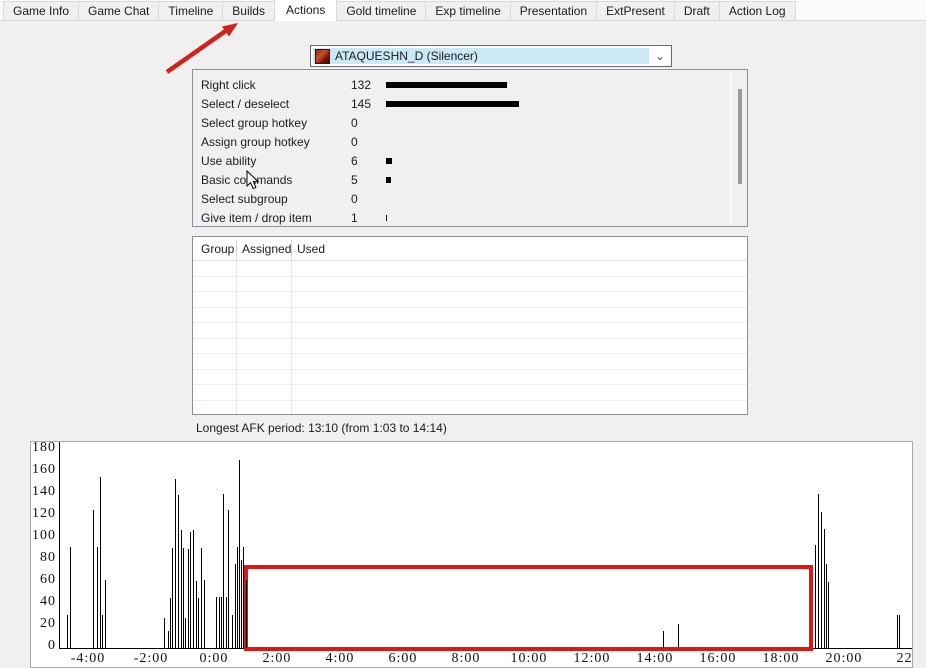 This screenshot has width=926, height=668. Describe the element at coordinates (730, 148) in the screenshot. I see `stats-scrollbar-track` at that location.